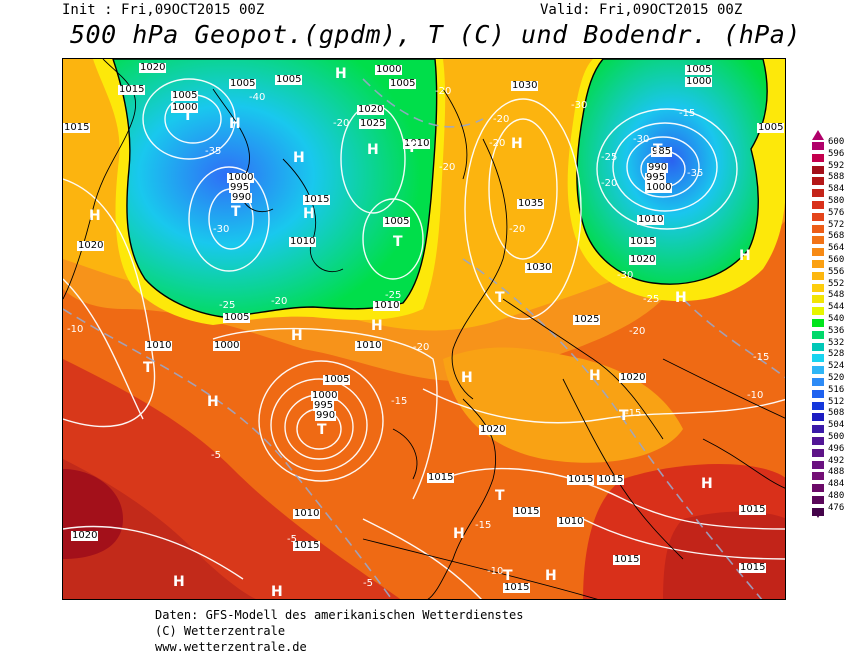 The width and height of the screenshot is (850, 657). Describe the element at coordinates (836, 507) in the screenshot. I see `legend-level-label: 476` at that location.